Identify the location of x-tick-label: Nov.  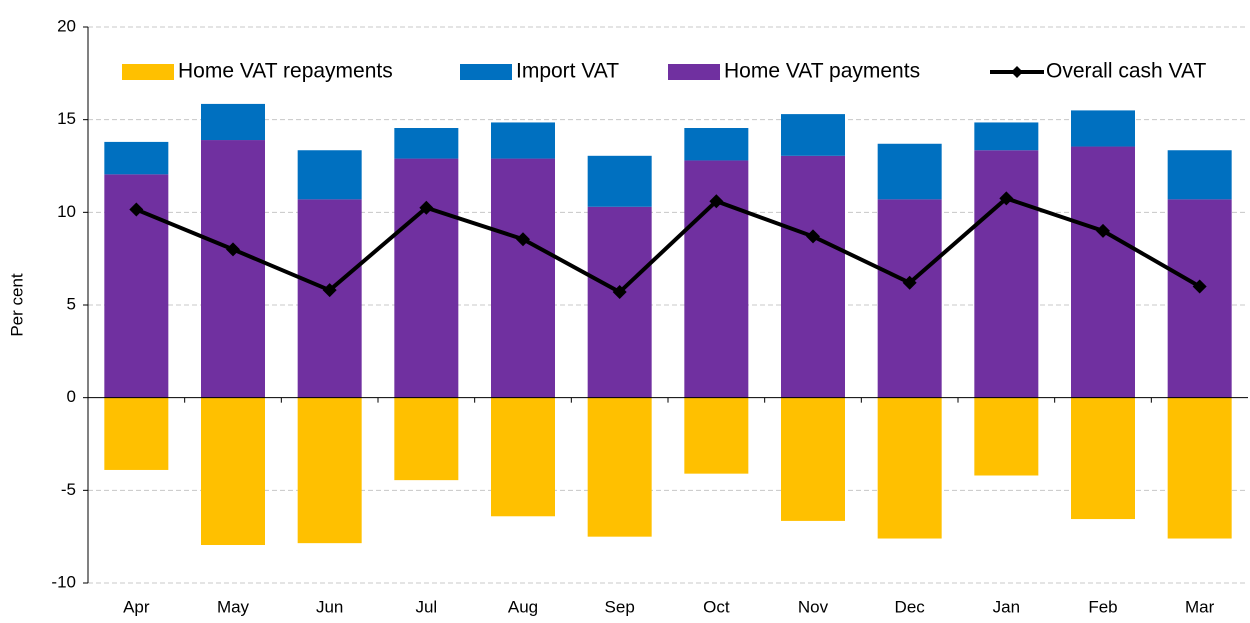
(813, 606).